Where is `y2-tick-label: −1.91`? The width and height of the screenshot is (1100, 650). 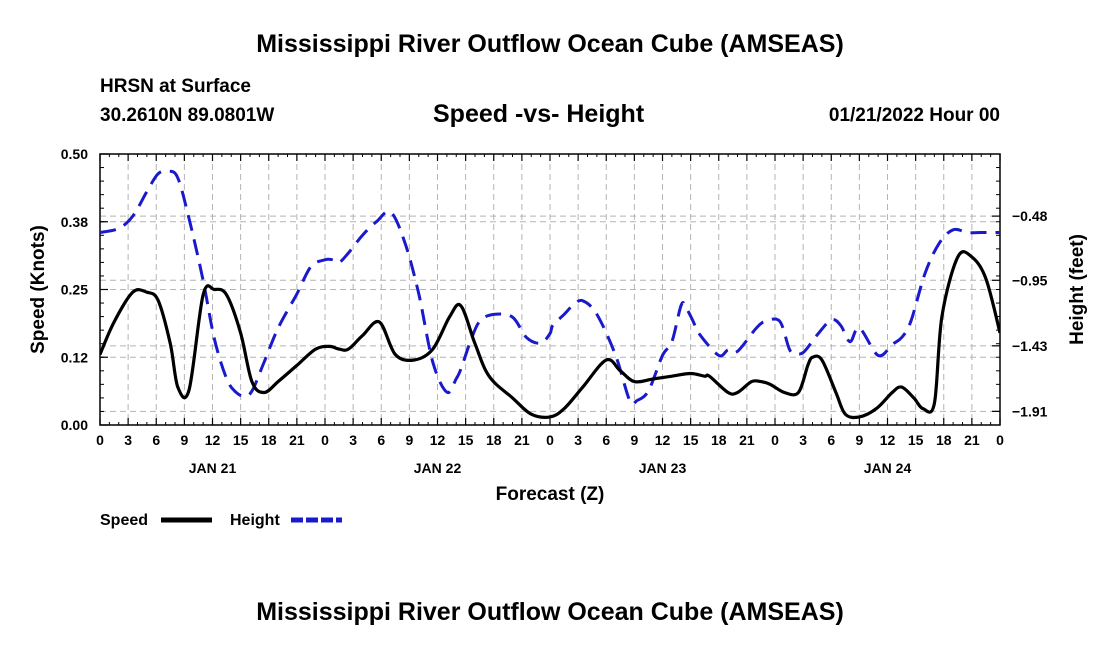 y2-tick-label: −1.91 is located at coordinates (1030, 411).